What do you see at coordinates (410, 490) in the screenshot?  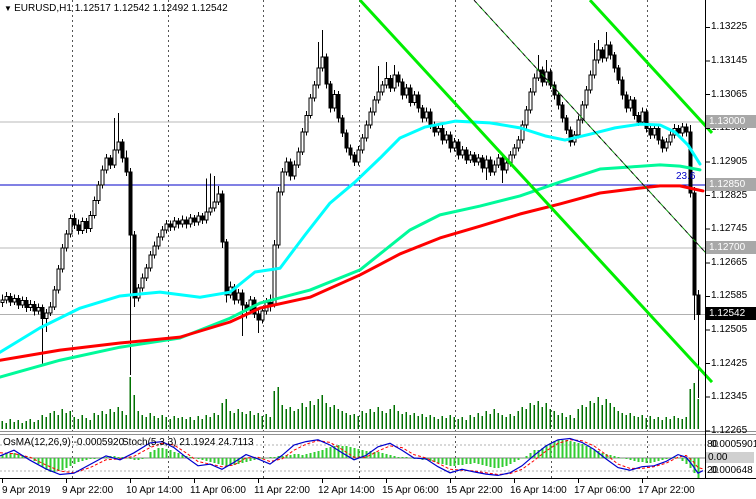 I see `time-axis-label: 15 Apr 06:00` at bounding box center [410, 490].